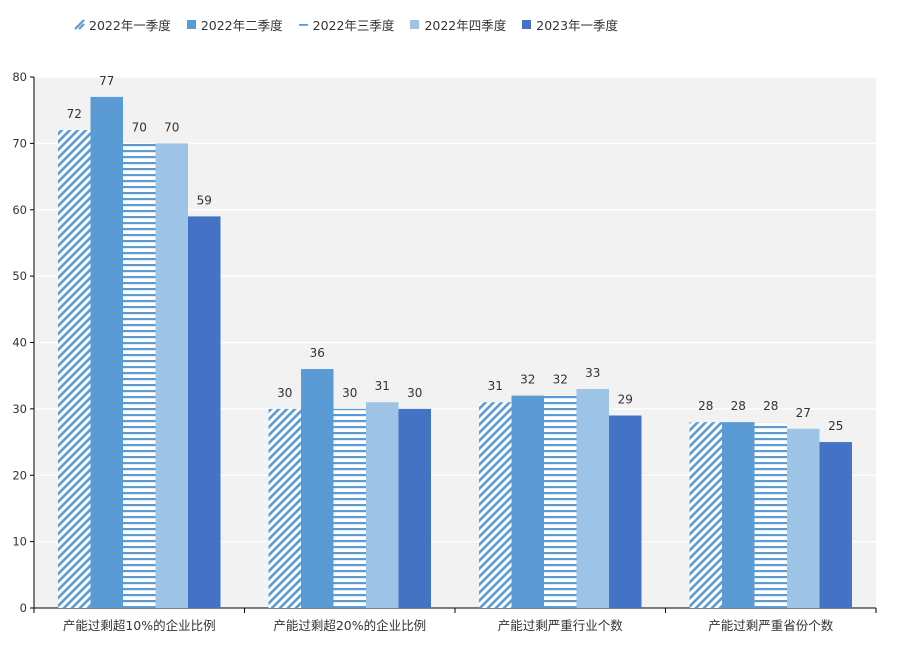 The image size is (901, 647). What do you see at coordinates (74, 114) in the screenshot?
I see `data-label: 72` at bounding box center [74, 114].